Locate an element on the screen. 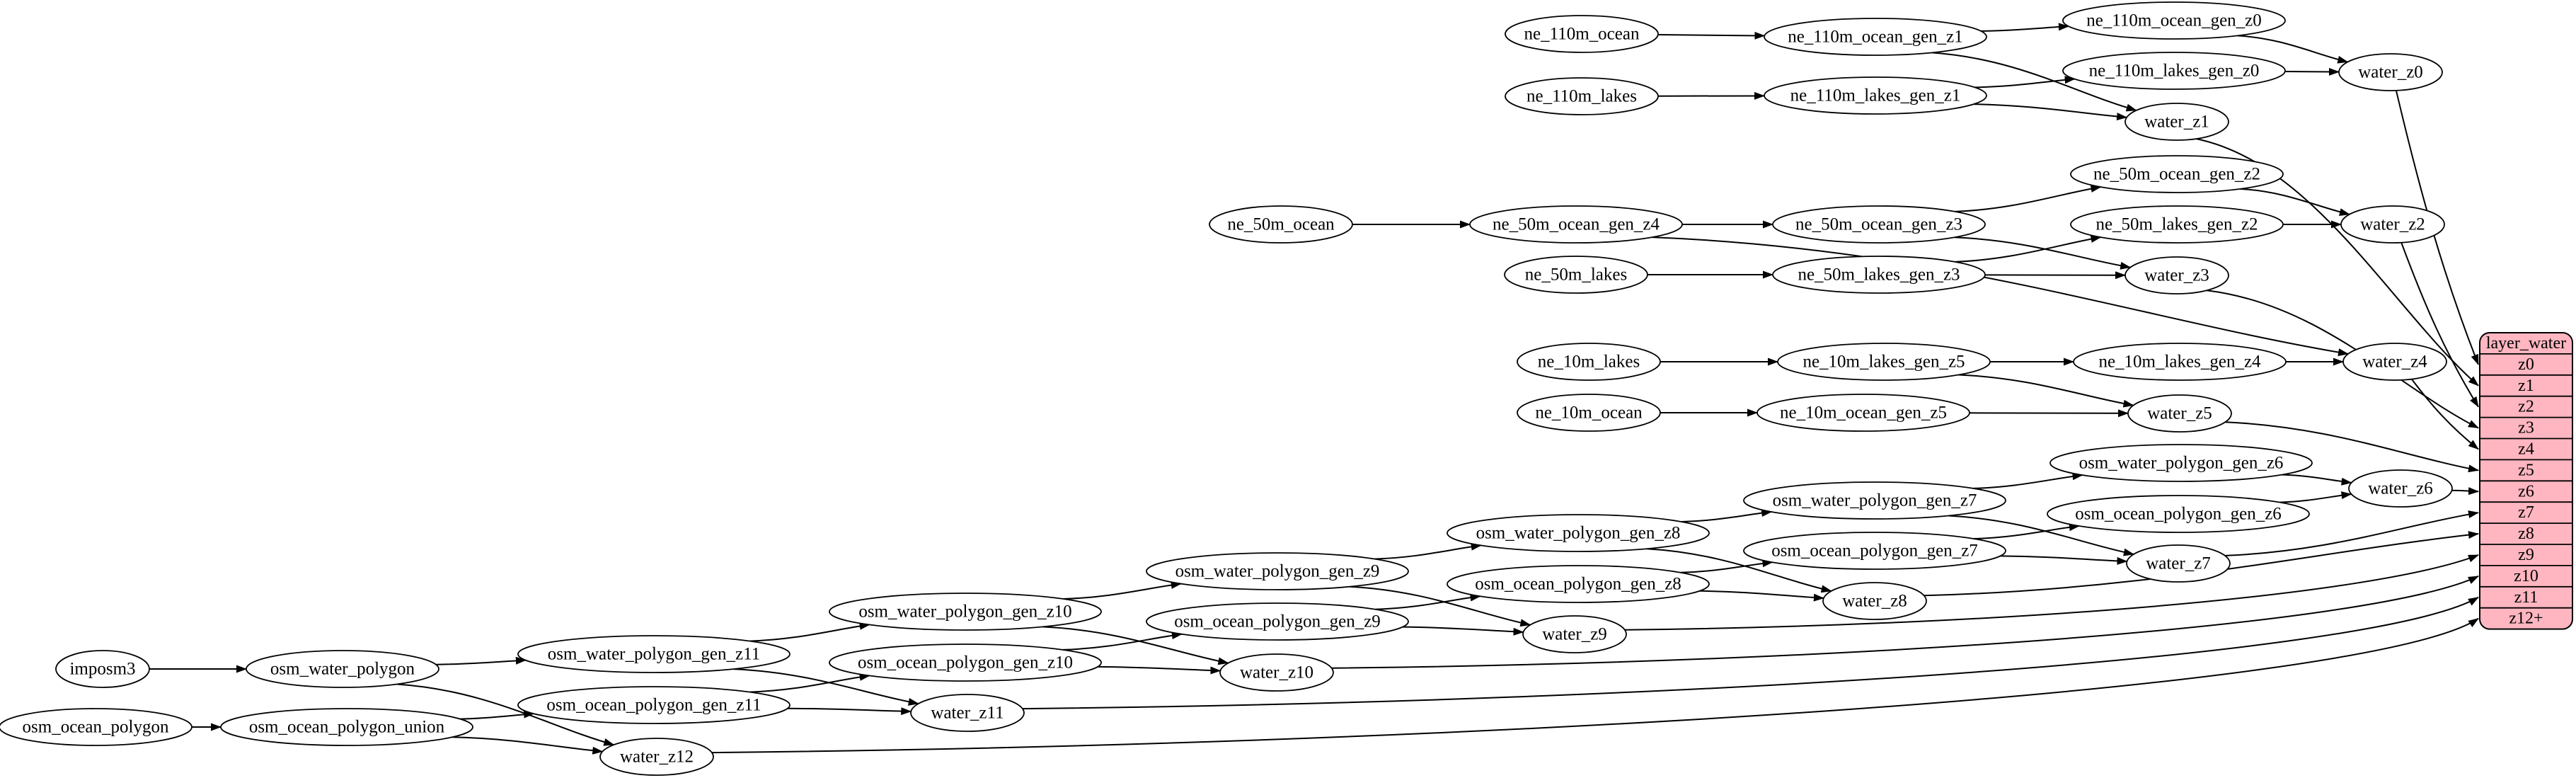 The image size is (2576, 778). node-ne_50m_ocean_gen_z3: ne_50m_ocean_gen_z3 is located at coordinates (1879, 224).